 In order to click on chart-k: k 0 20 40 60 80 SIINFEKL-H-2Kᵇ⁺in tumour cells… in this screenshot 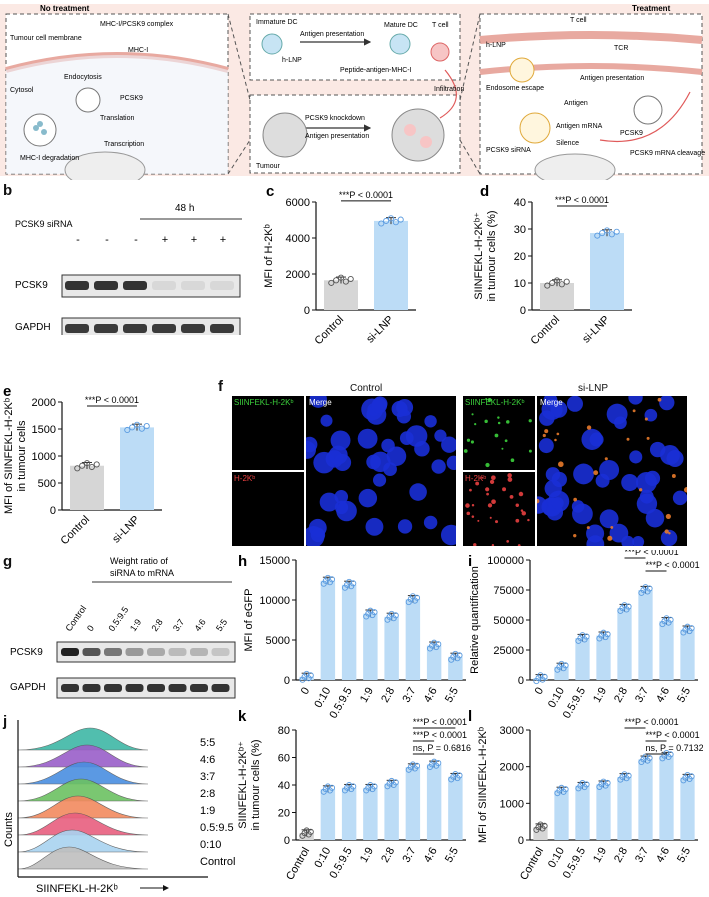, I will do `click(354, 795)`.